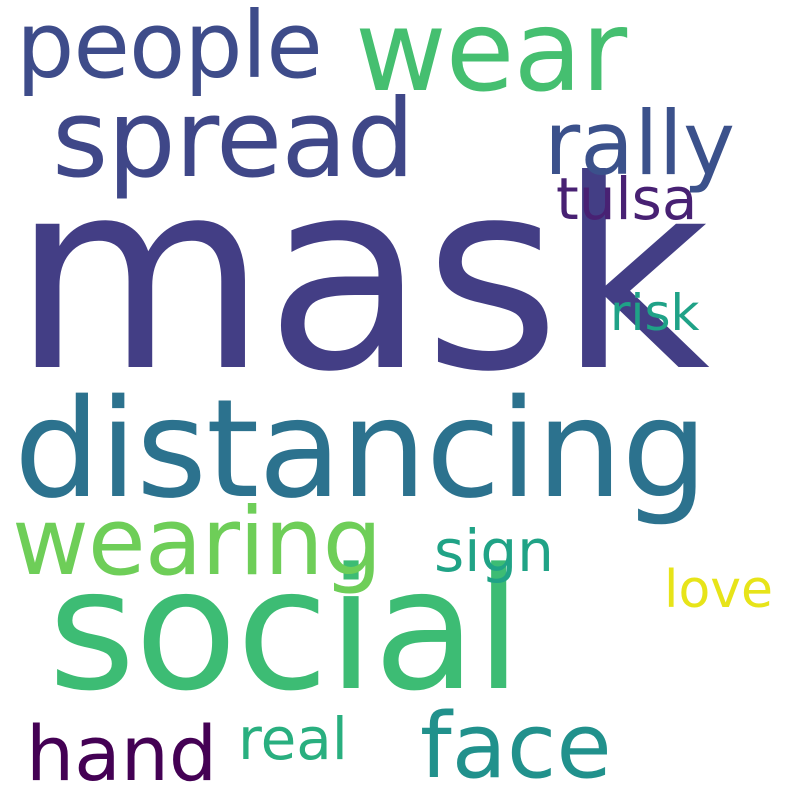 This screenshot has width=800, height=800. Describe the element at coordinates (640, 143) in the screenshot. I see `word-rally: rally` at that location.